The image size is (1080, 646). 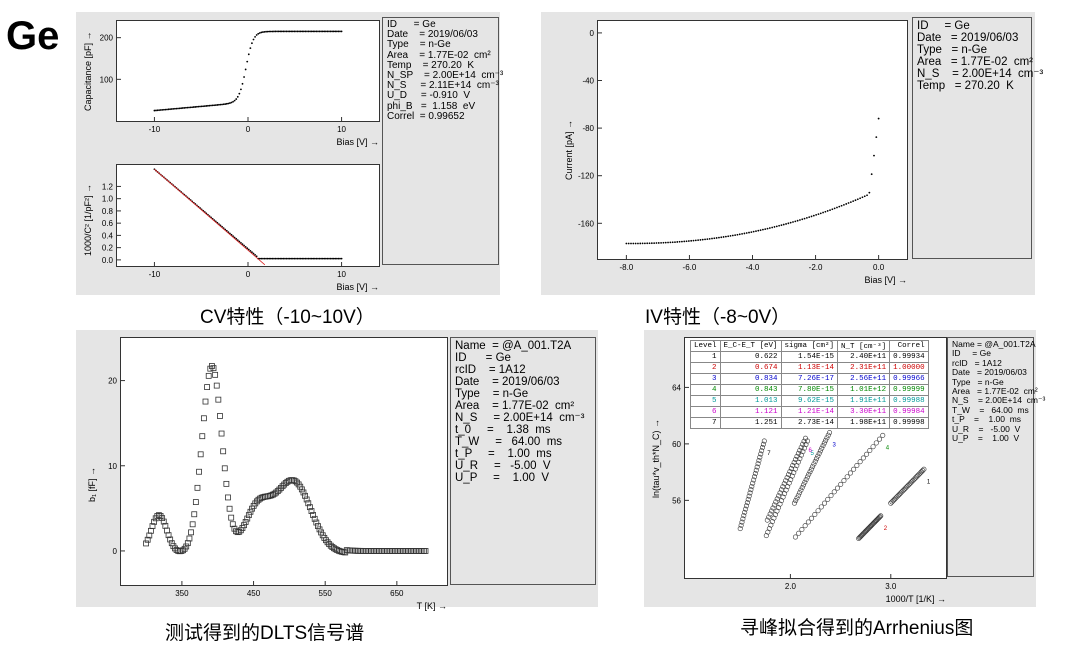 I want to click on x-tick-label: -10, so click(x=155, y=274).